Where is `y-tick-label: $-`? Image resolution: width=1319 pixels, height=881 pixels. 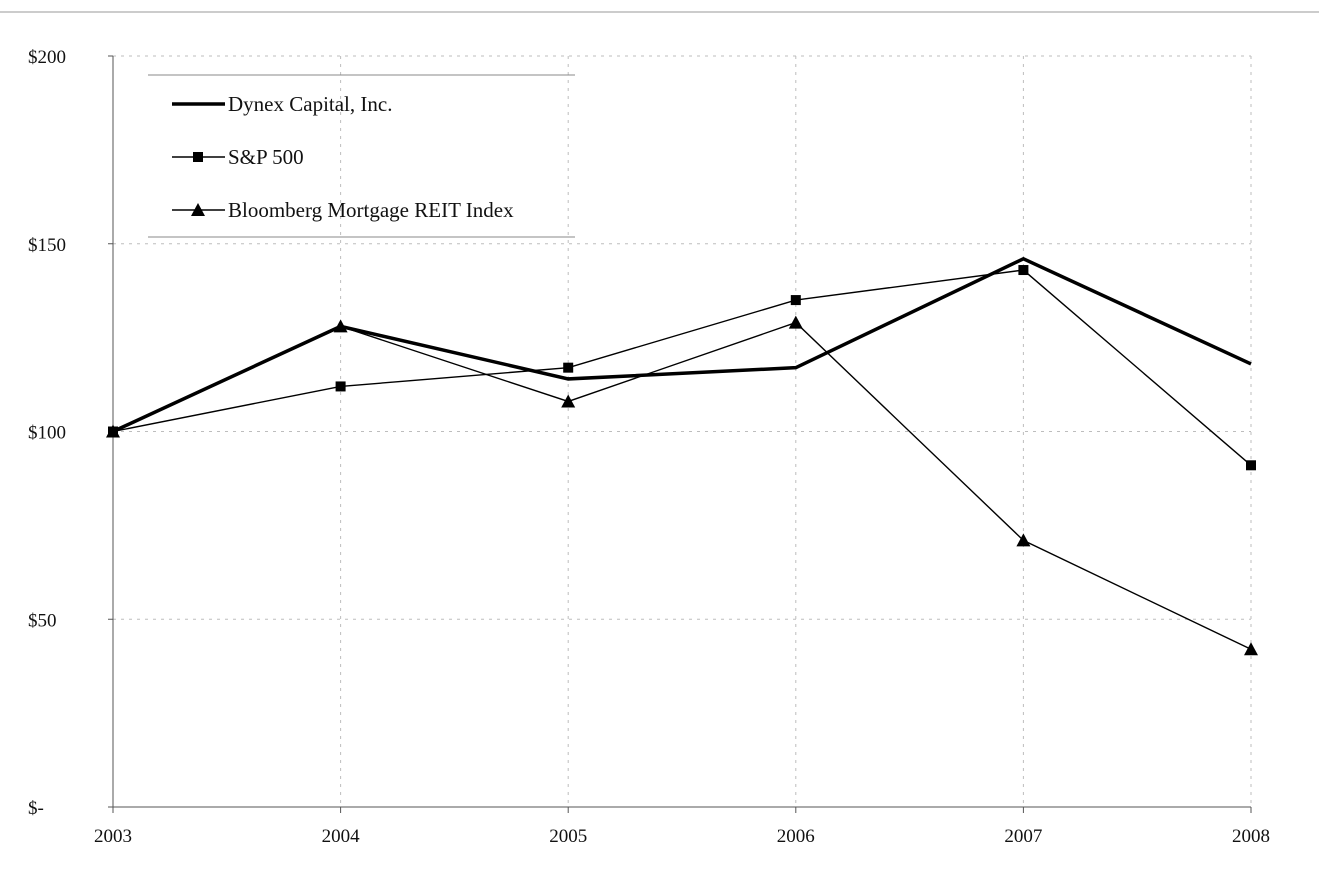 y-tick-label: $- is located at coordinates (36, 808).